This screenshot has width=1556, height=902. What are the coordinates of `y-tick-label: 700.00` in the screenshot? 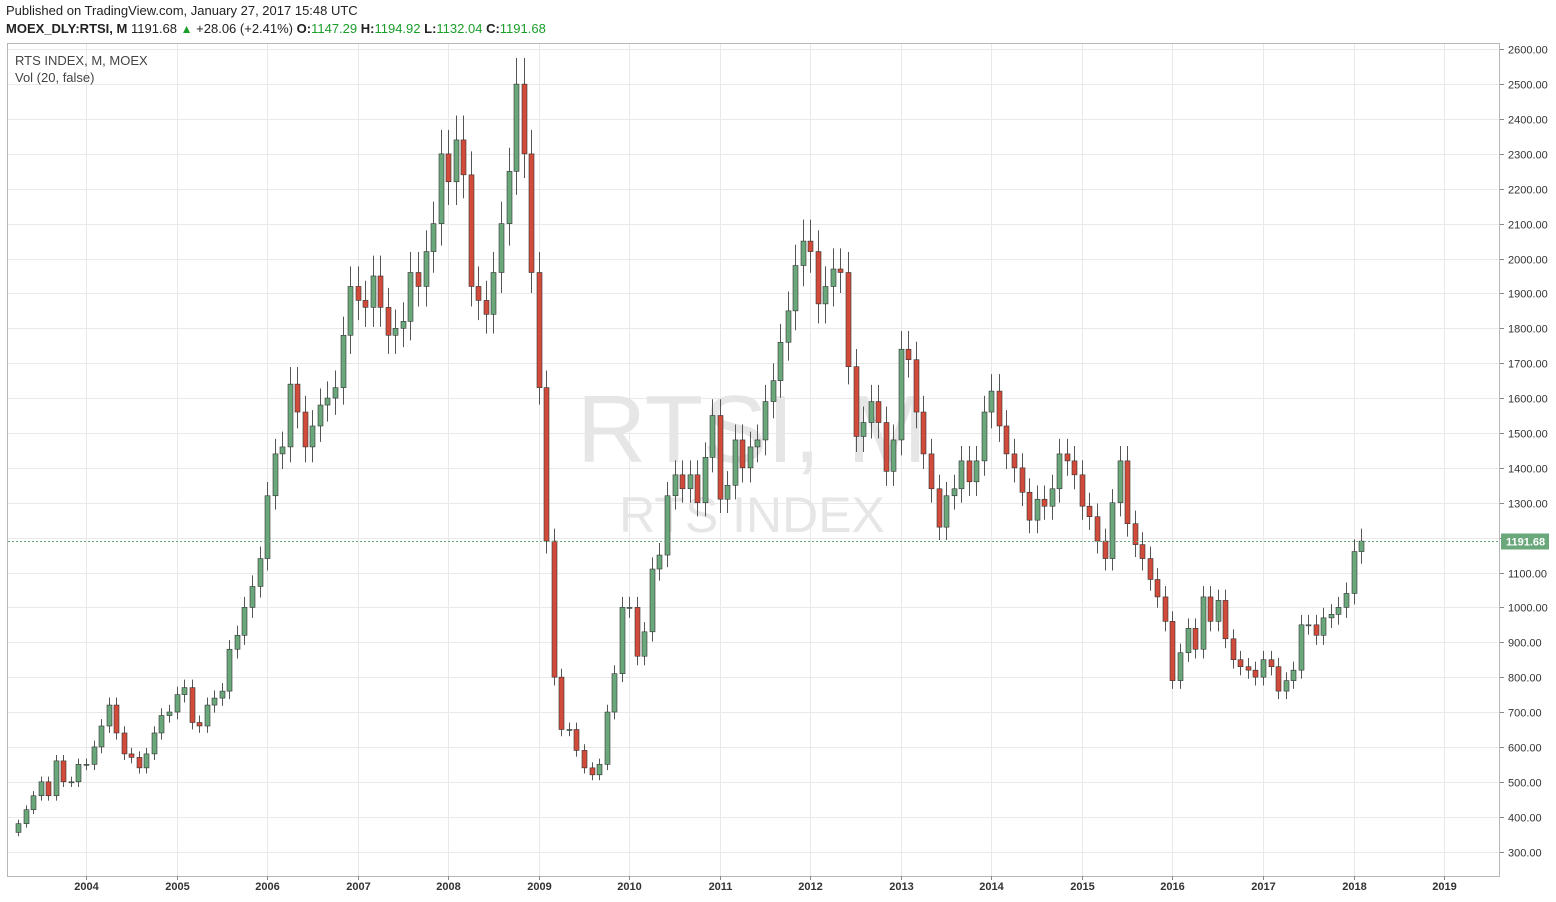 It's located at (1525, 714).